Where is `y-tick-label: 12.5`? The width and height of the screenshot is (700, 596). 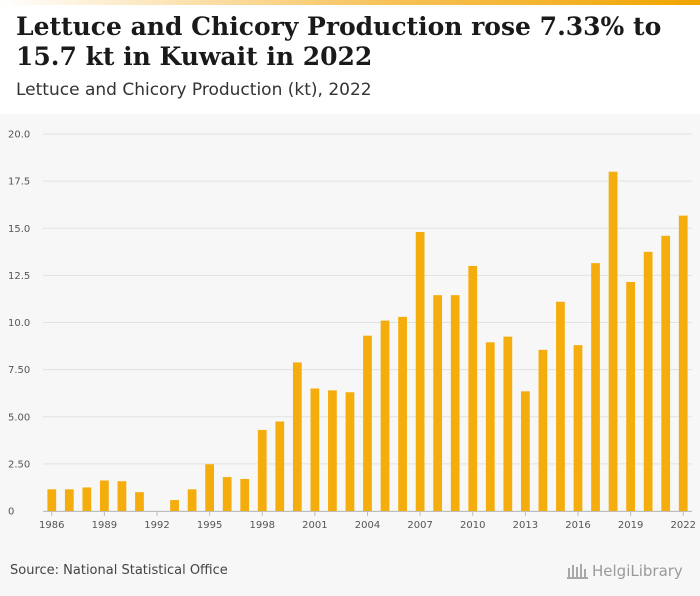
y-tick-label: 12.5 is located at coordinates (19, 276).